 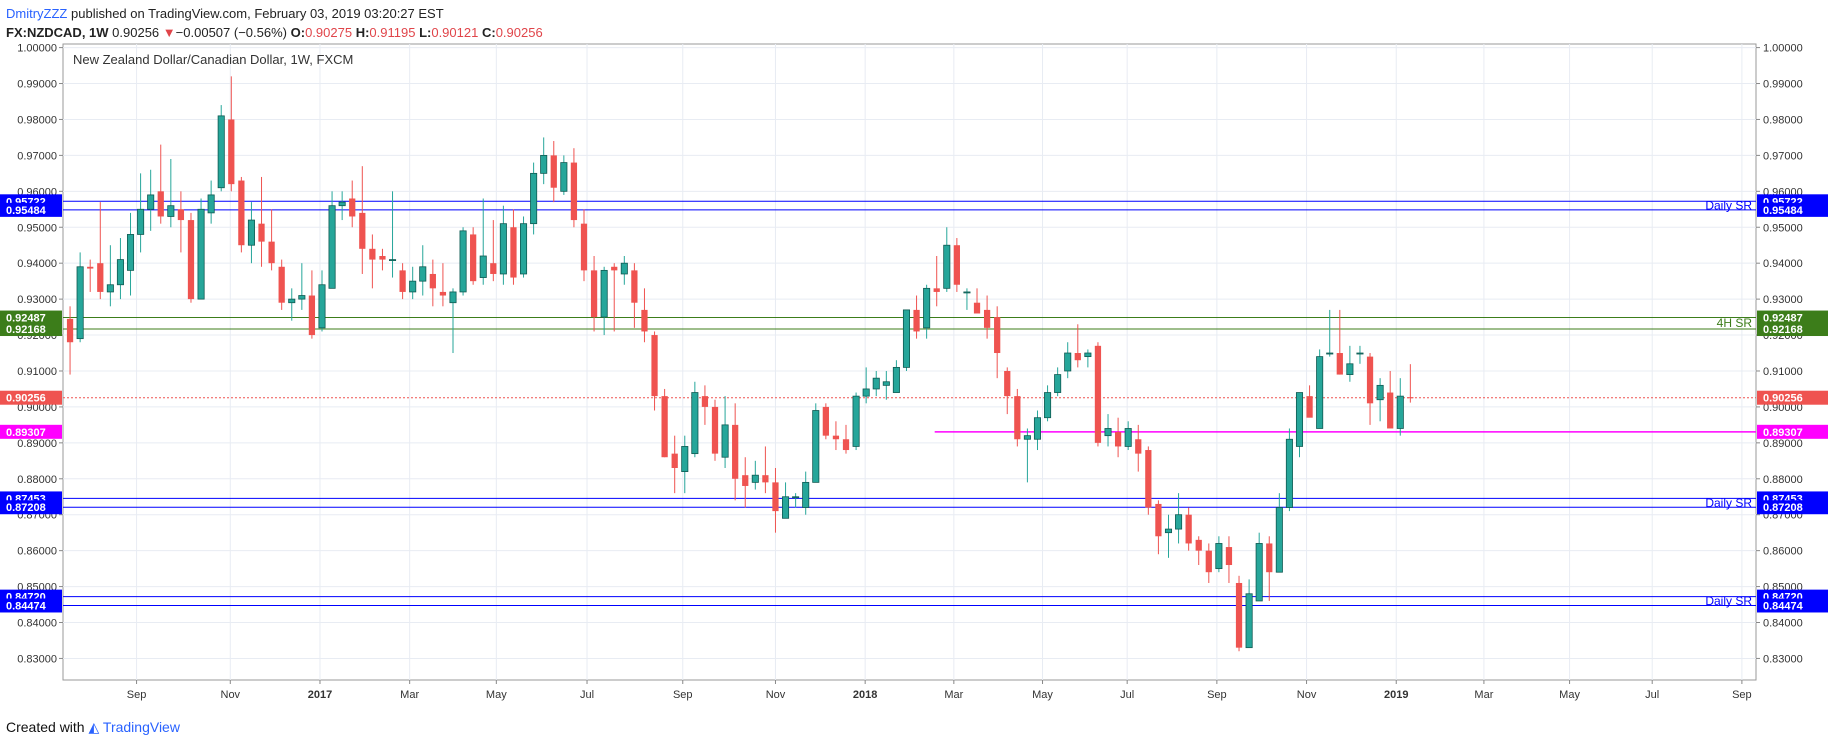 I want to click on close-label: C:, so click(x=488, y=32).